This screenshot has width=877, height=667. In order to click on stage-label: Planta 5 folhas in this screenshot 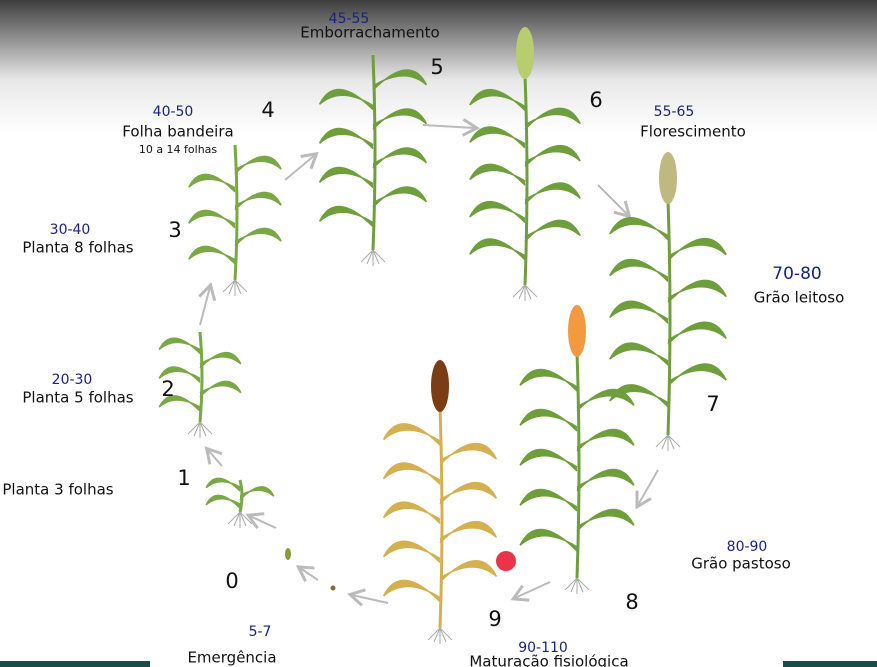, I will do `click(77, 398)`.